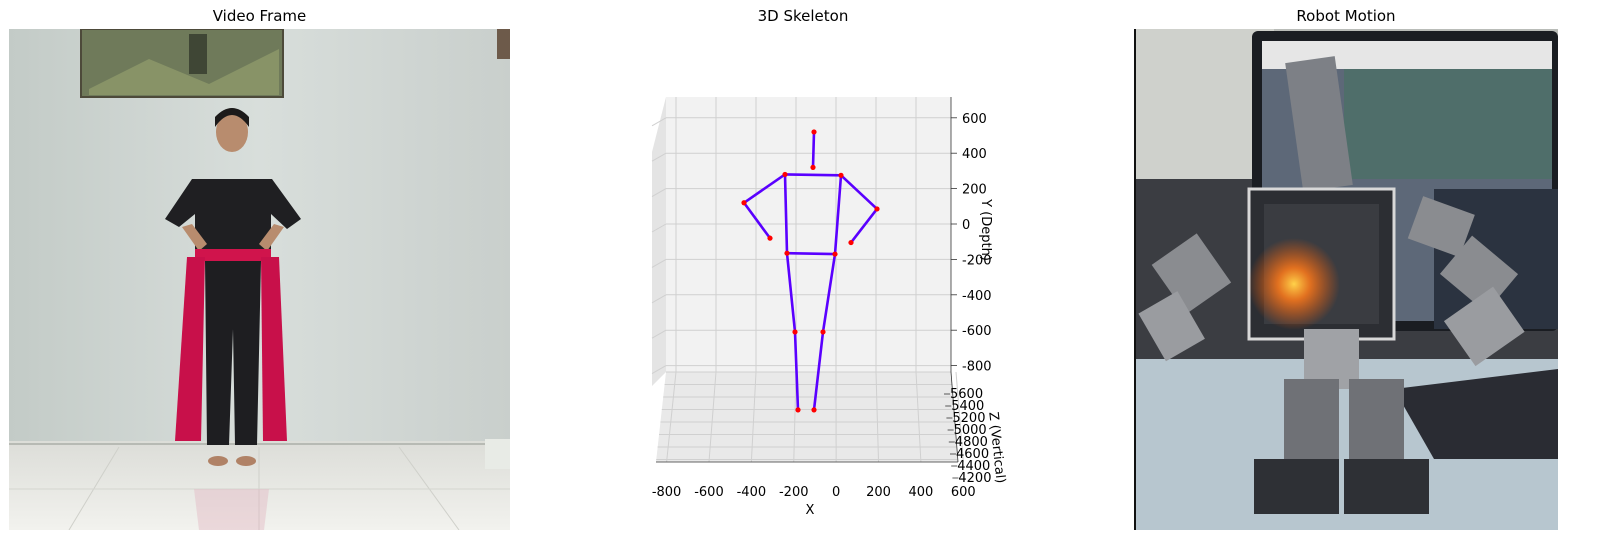 The height and width of the screenshot is (550, 1600). What do you see at coordinates (967, 406) in the screenshot?
I see `z-tick-label: 5400` at bounding box center [967, 406].